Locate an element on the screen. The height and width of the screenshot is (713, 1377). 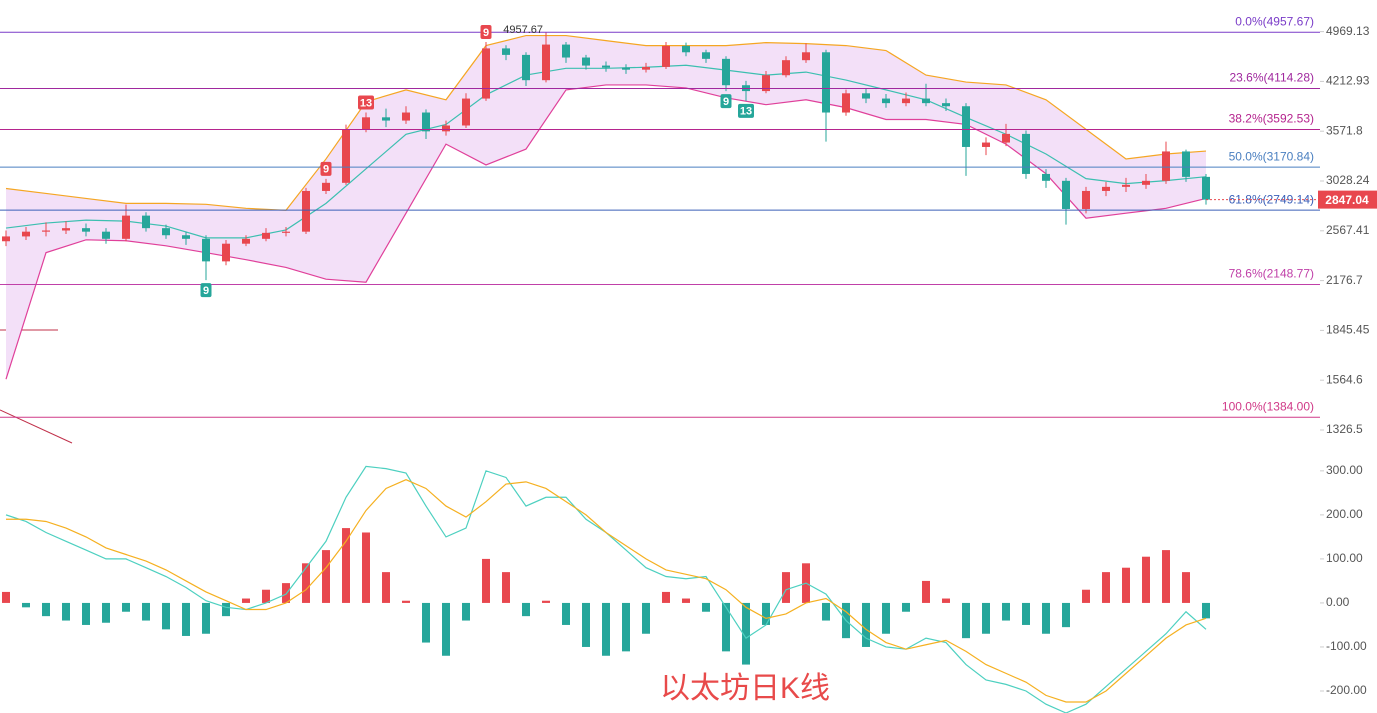
fib-label: 78.6%(2148.77) is located at coordinates (1271, 274).